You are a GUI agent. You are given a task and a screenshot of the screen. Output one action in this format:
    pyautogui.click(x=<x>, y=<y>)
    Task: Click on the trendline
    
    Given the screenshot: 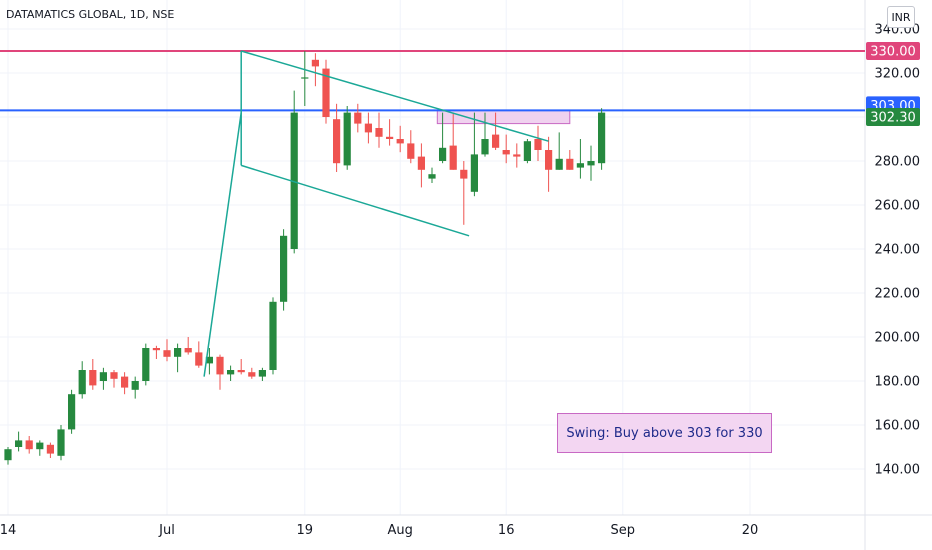 What is the action you would take?
    pyautogui.click(x=222, y=244)
    